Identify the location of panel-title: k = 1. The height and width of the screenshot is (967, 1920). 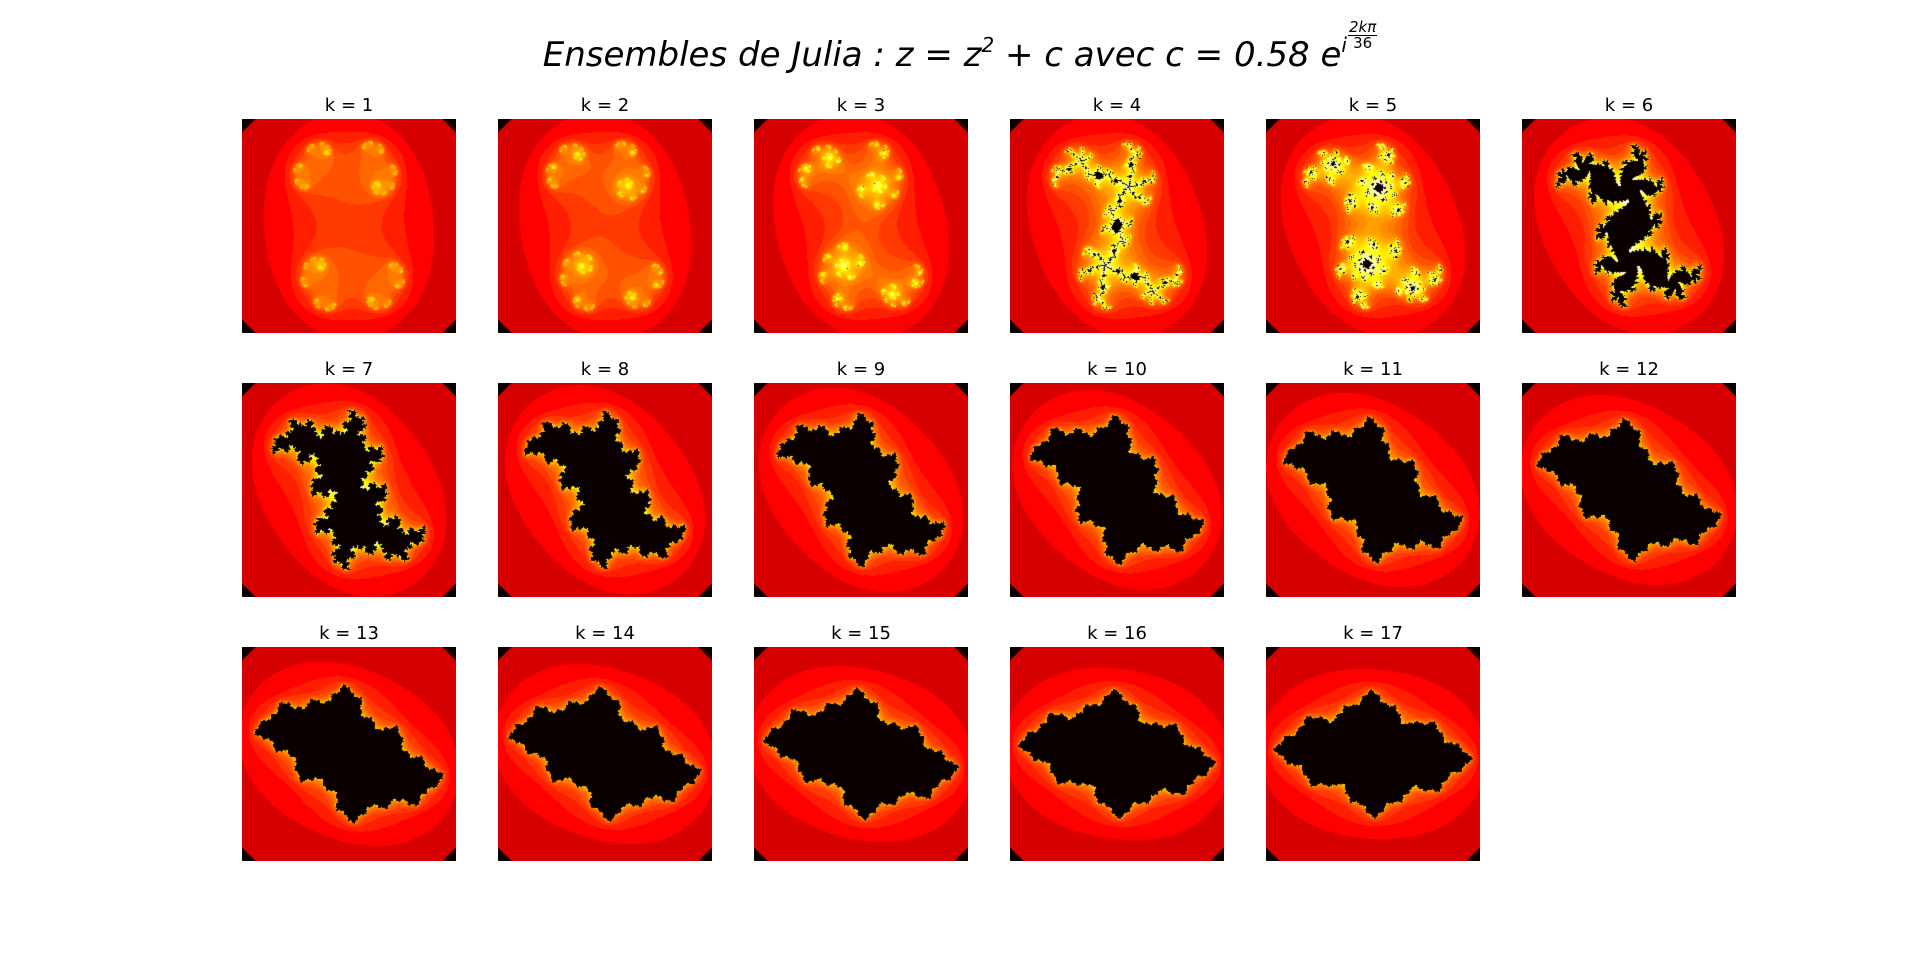
(349, 105).